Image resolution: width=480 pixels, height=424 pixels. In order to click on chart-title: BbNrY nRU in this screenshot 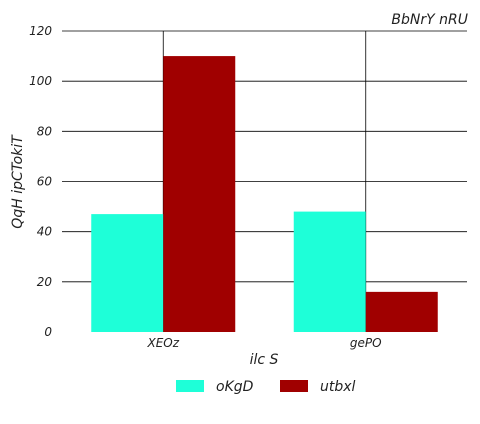, I will do `click(429, 20)`.